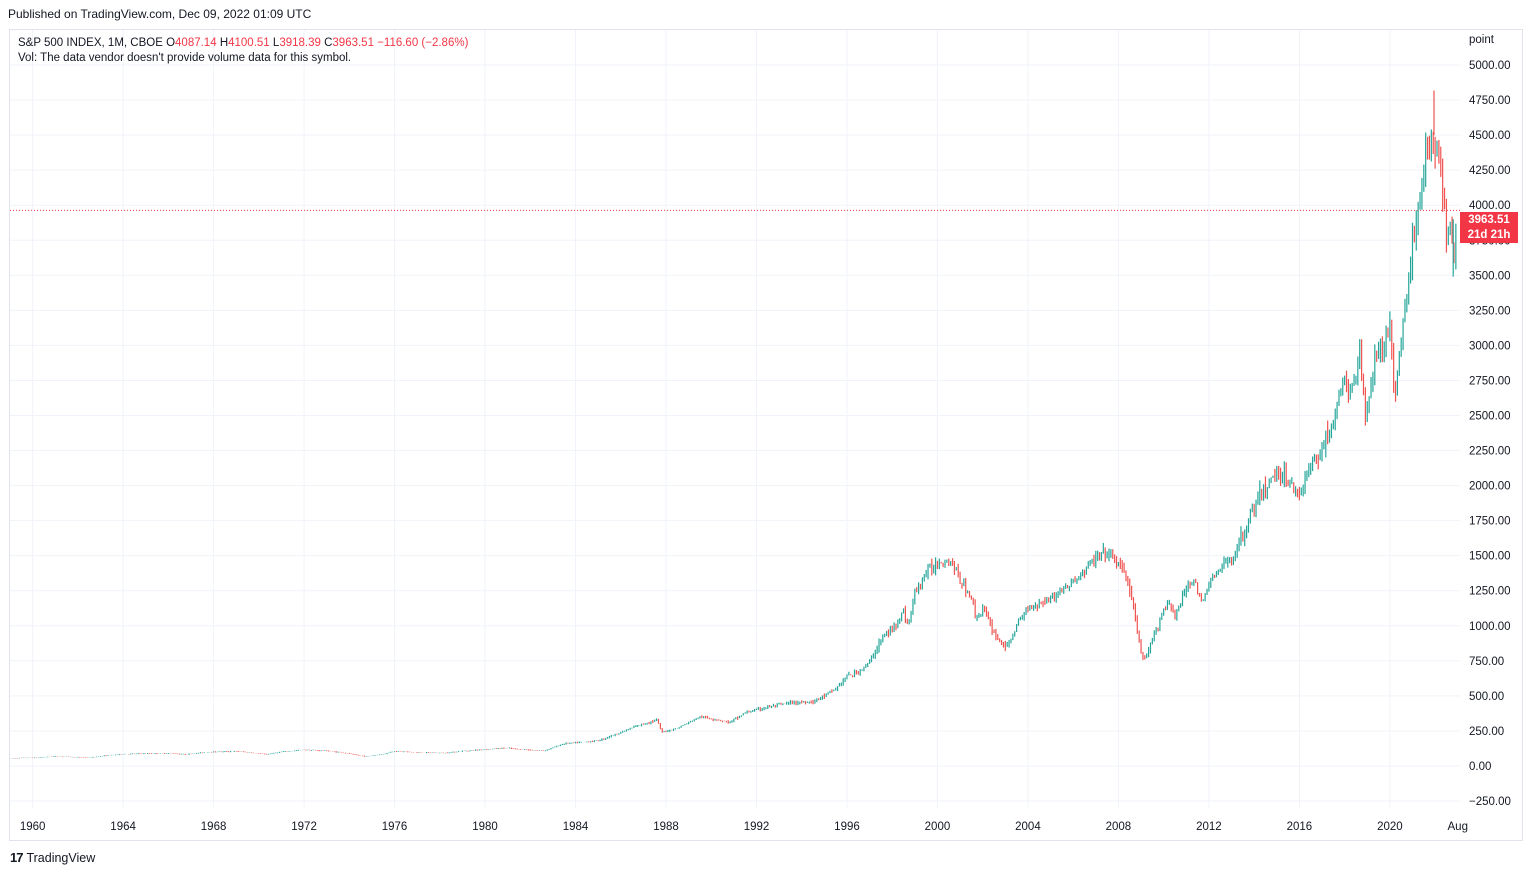 The width and height of the screenshot is (1533, 875). What do you see at coordinates (1490, 276) in the screenshot?
I see `price-tick-label: 3500.00` at bounding box center [1490, 276].